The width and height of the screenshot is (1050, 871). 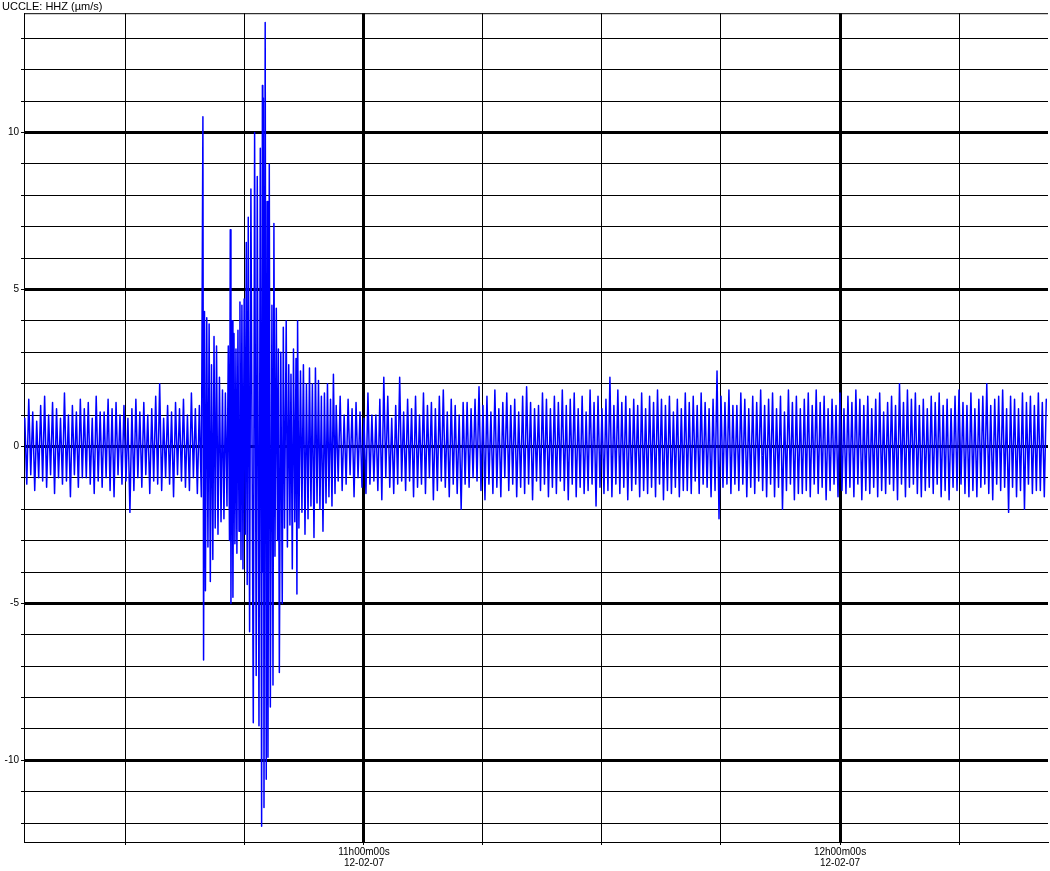 I want to click on x-tick-label: 11h00m00s 12-02-07, so click(x=364, y=857).